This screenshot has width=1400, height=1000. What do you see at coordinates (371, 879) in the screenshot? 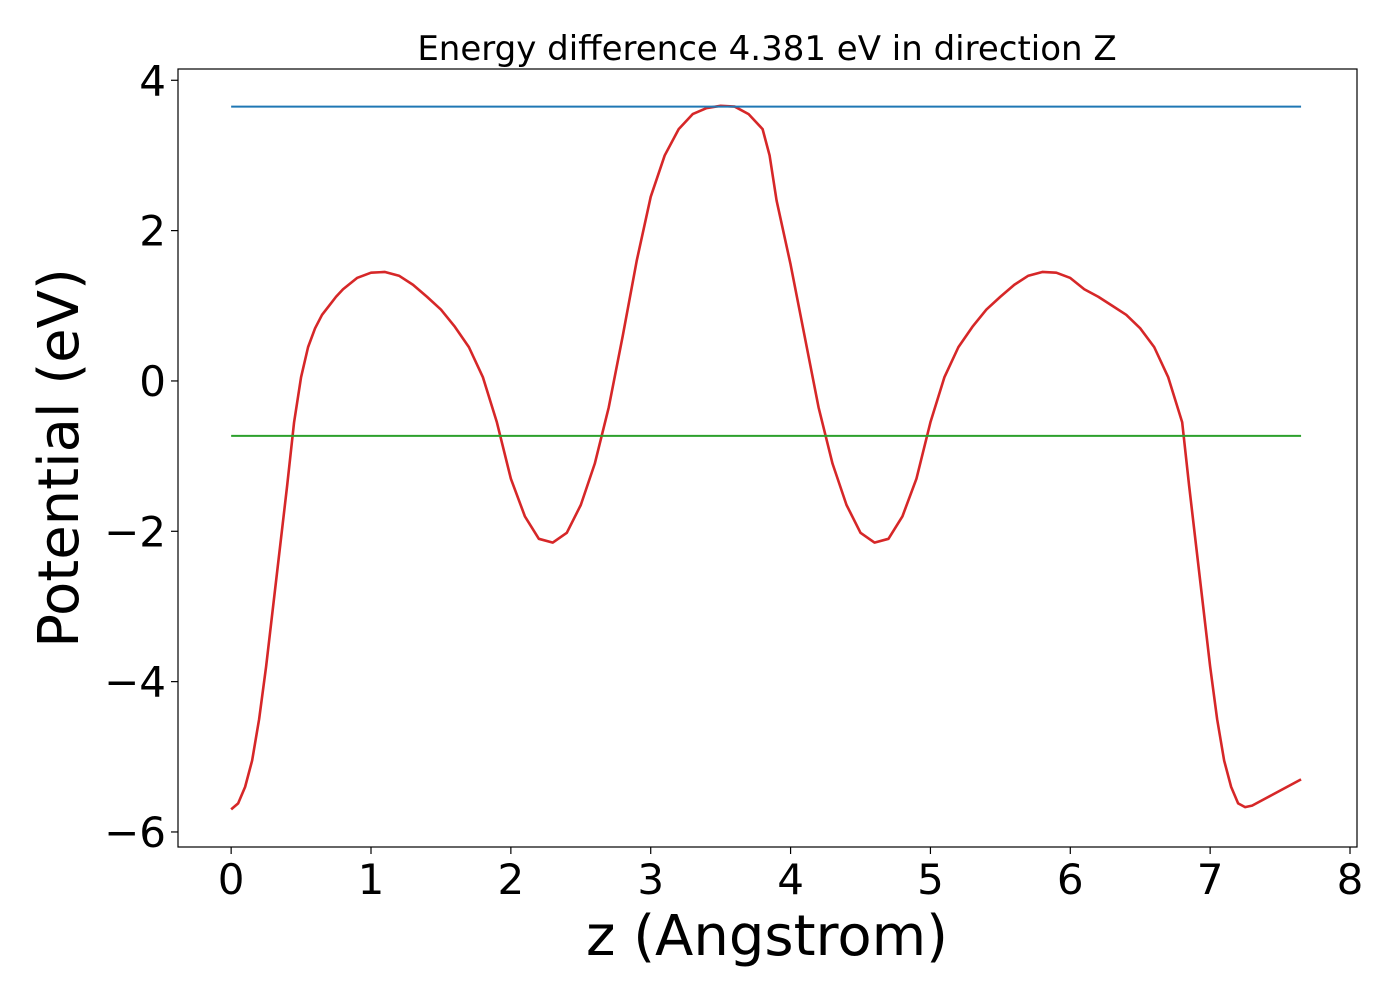
I see `x-tick-label: 1` at bounding box center [371, 879].